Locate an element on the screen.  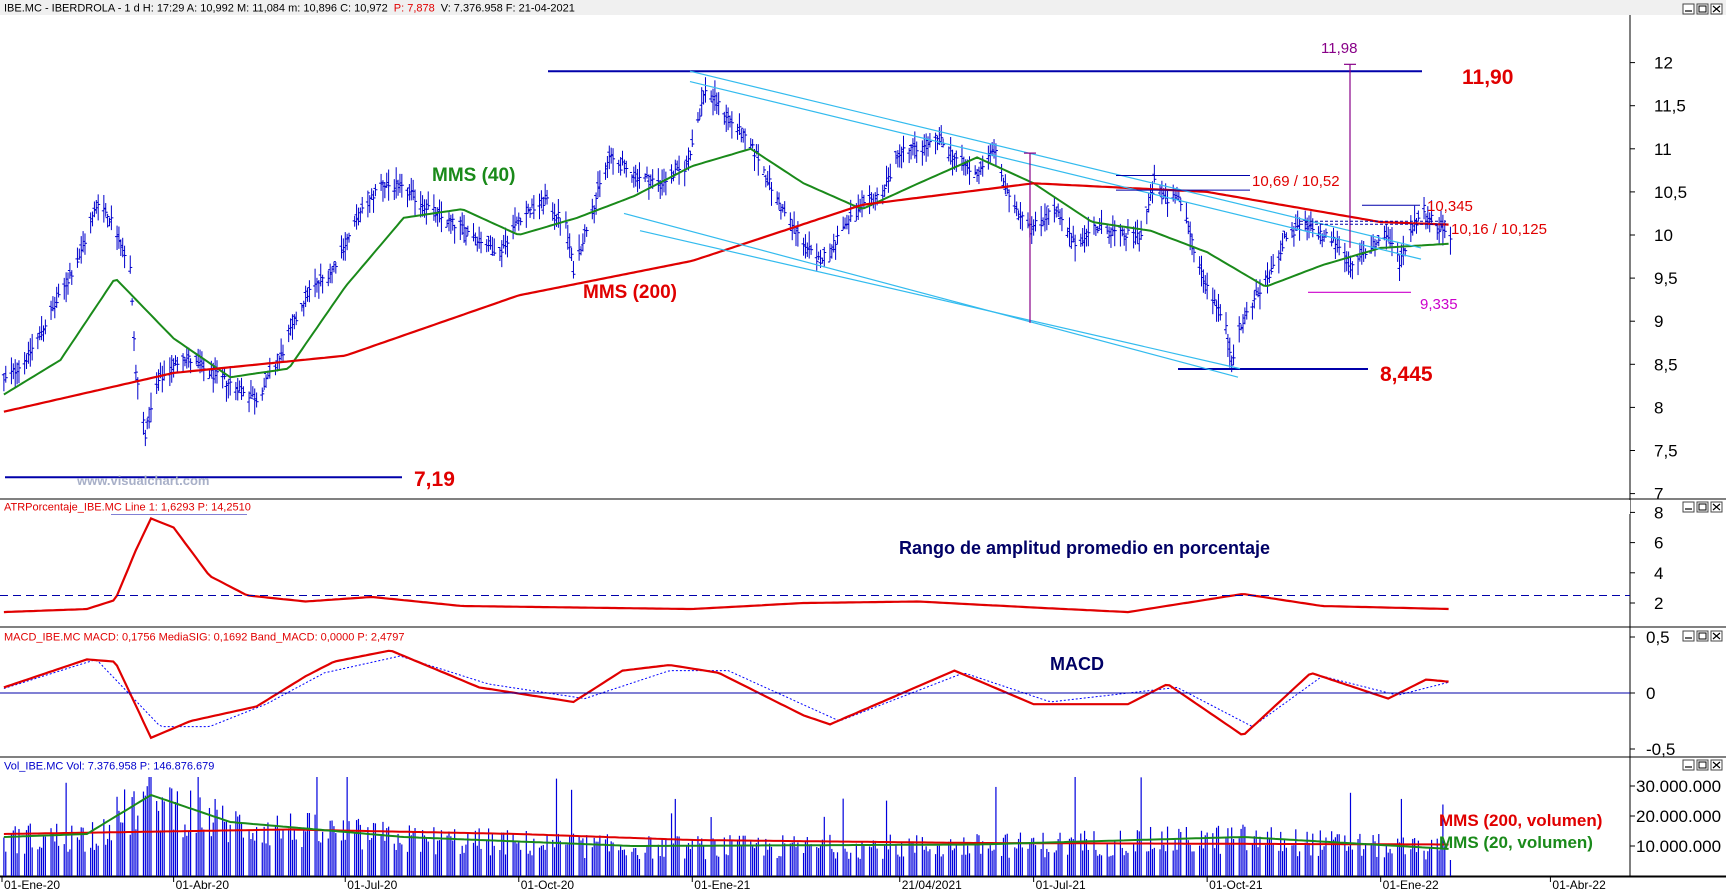
atr-line is located at coordinates (726, 565).